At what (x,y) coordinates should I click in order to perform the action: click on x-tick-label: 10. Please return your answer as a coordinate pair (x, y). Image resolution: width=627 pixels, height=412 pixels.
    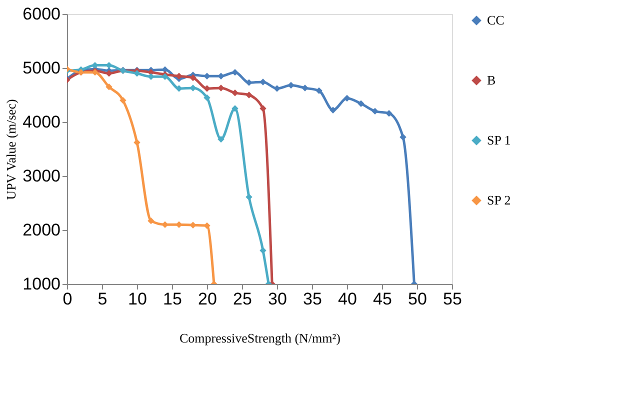
    Looking at the image, I should click on (137, 299).